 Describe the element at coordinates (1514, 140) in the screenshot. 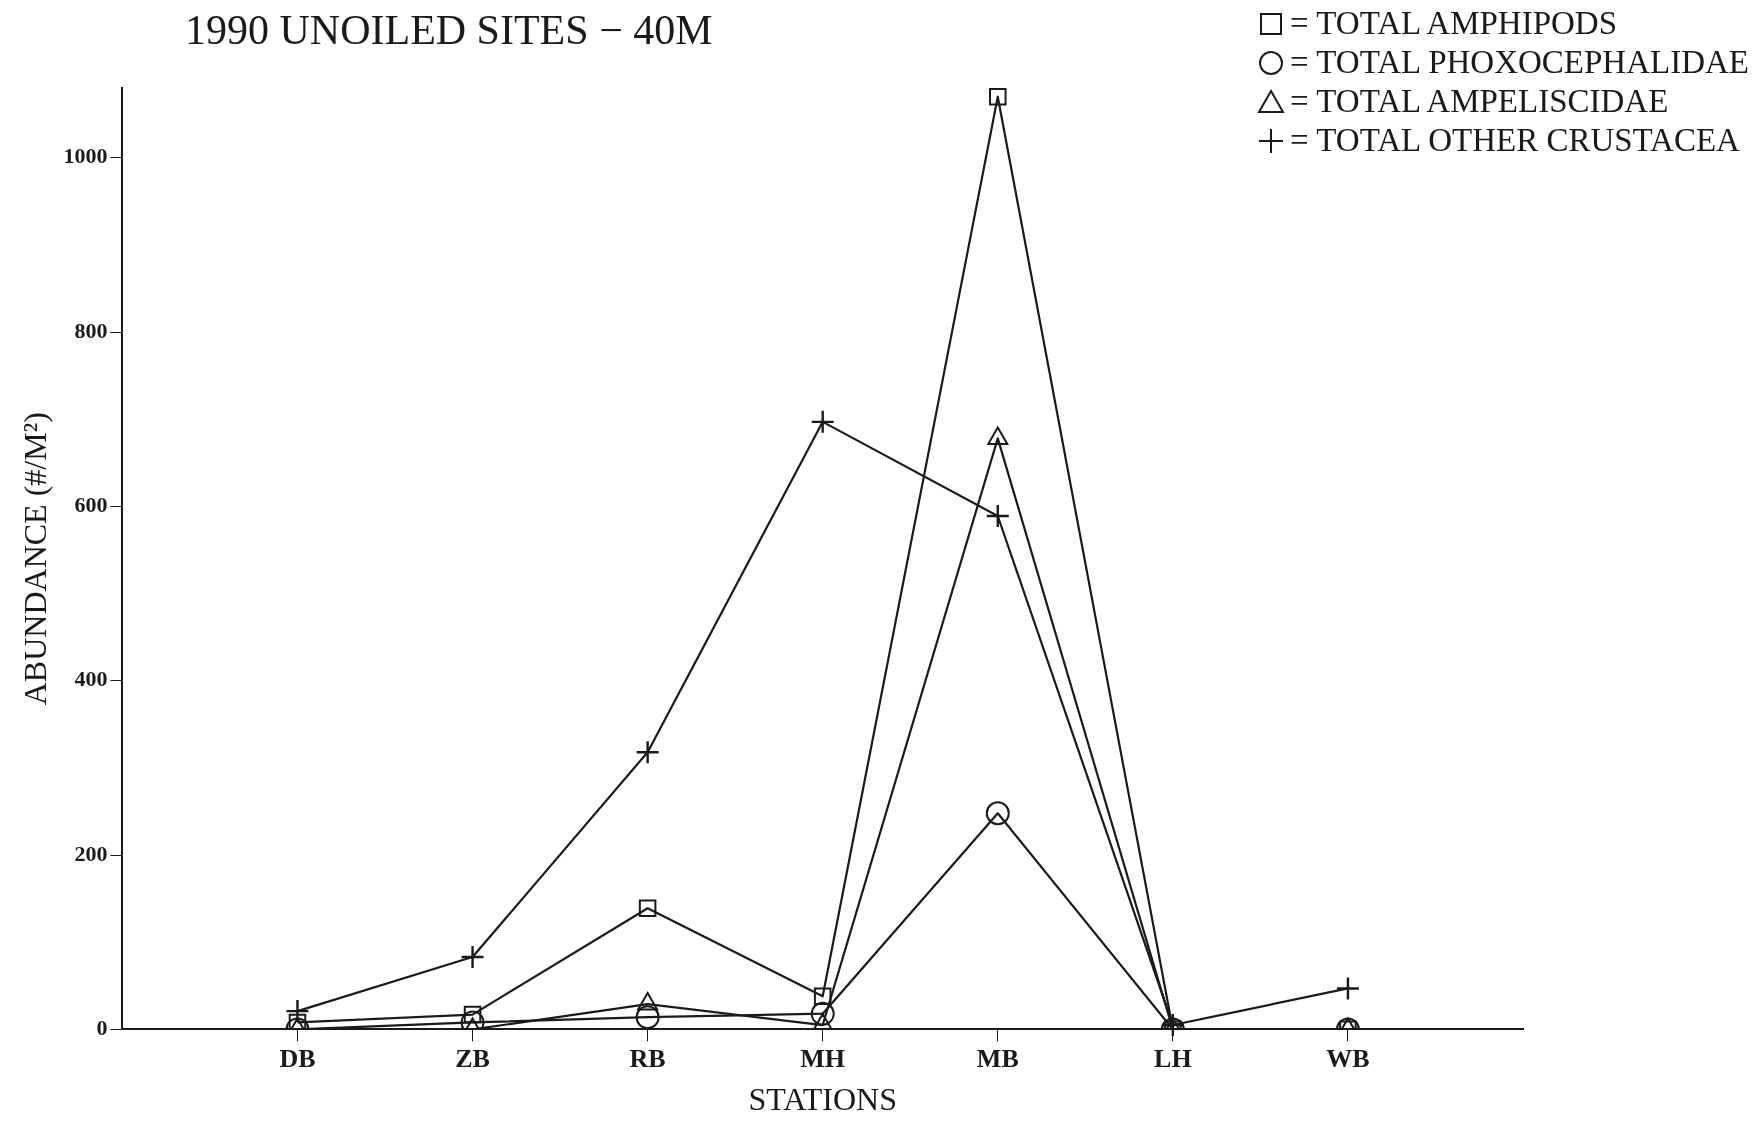

I see `legend-label: = TOTAL OTHER CRUSTACEA` at that location.